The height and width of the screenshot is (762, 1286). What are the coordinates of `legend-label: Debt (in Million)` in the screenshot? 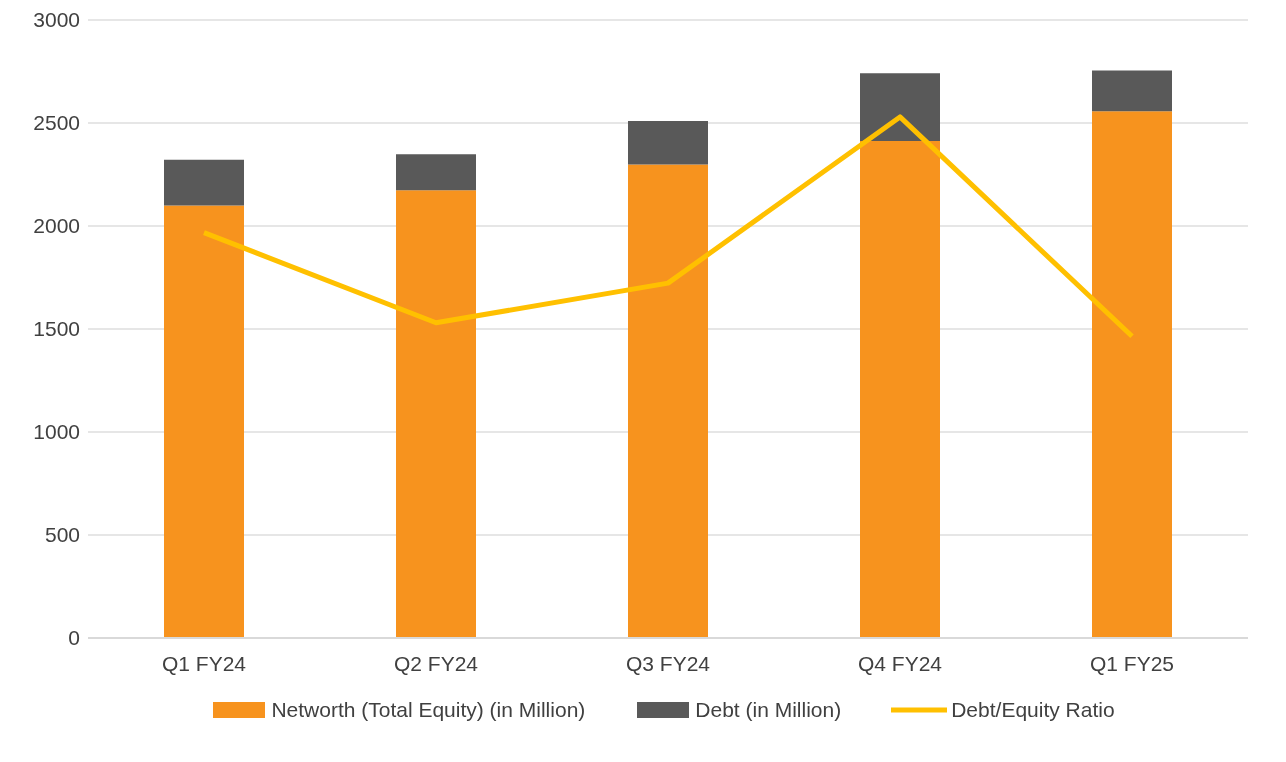 It's located at (768, 710).